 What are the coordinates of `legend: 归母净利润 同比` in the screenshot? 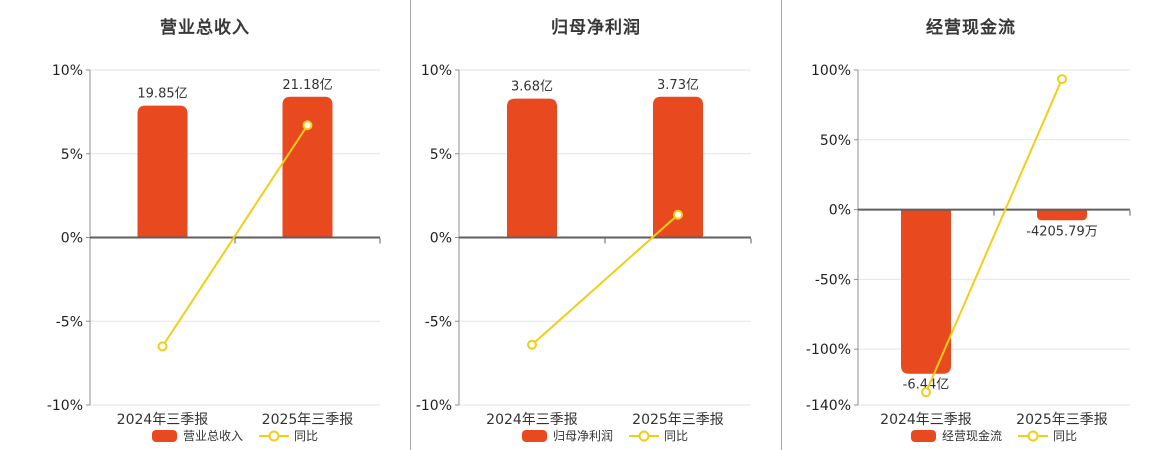 It's located at (605, 435).